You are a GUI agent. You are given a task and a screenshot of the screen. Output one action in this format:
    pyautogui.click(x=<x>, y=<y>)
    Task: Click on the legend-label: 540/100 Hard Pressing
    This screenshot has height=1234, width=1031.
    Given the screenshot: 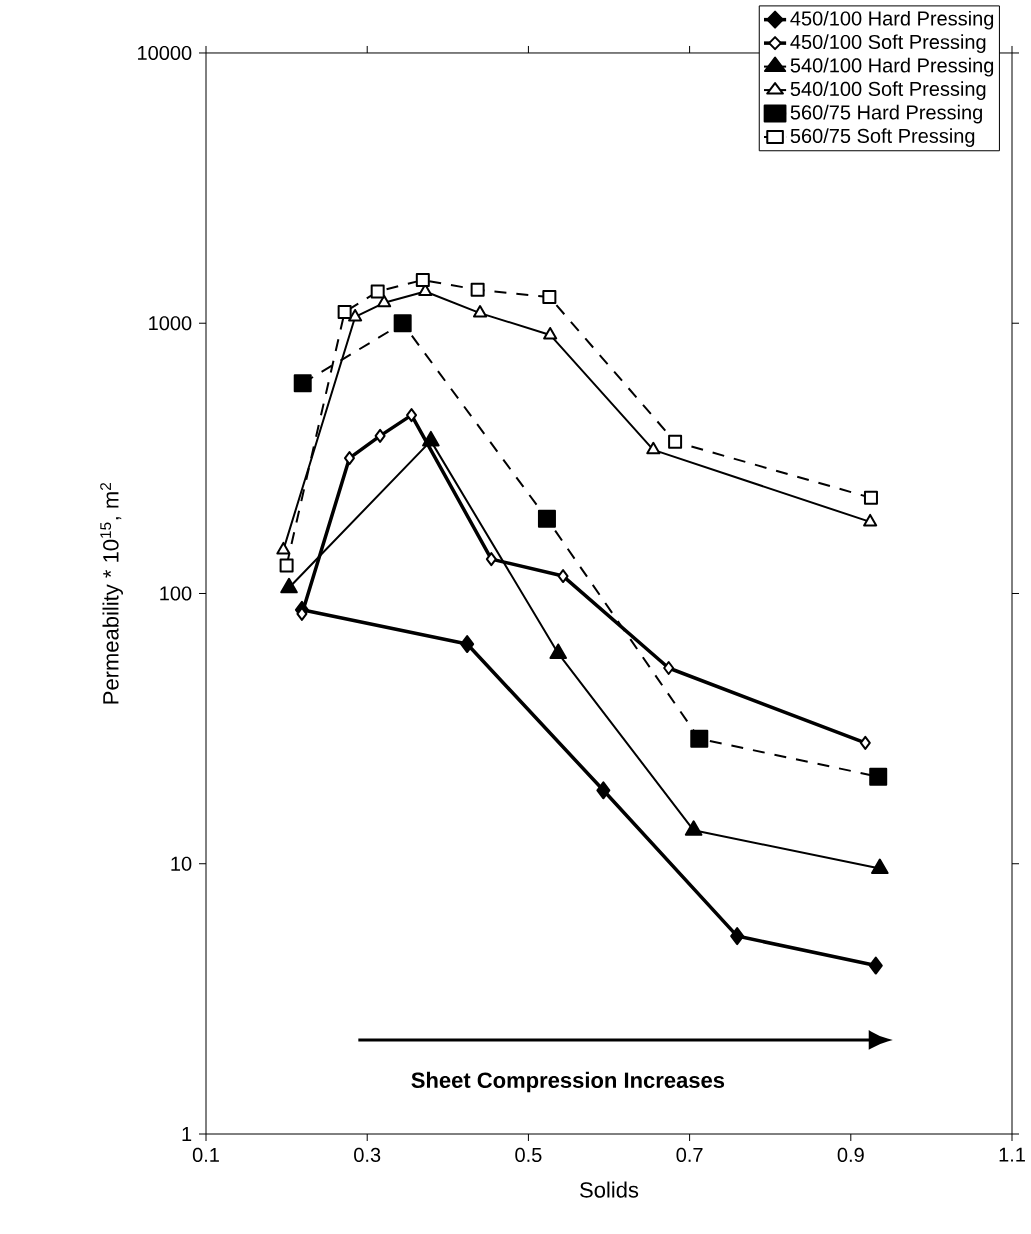 What is the action you would take?
    pyautogui.click(x=892, y=67)
    